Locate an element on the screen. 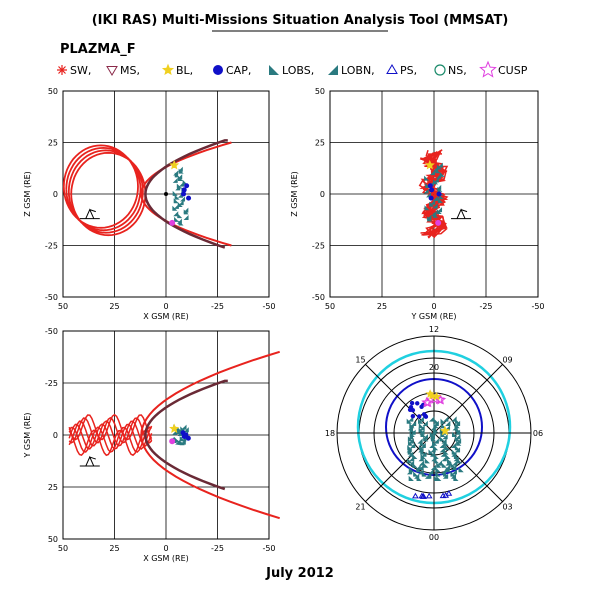 This screenshot has width=600, height=604. legend-item-sw: SW, is located at coordinates (74, 70).